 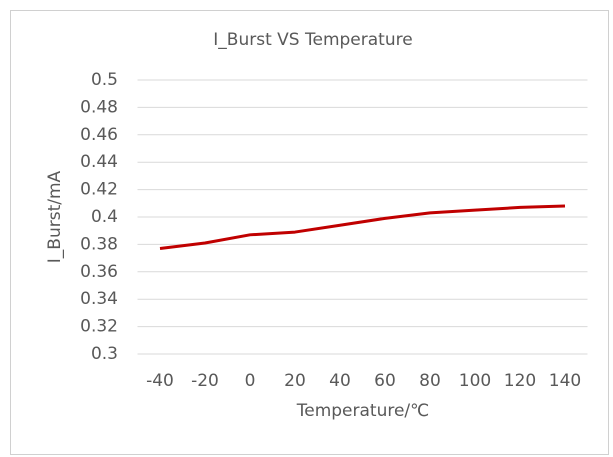 I want to click on y-tick-label: 0.48, so click(x=99, y=107).